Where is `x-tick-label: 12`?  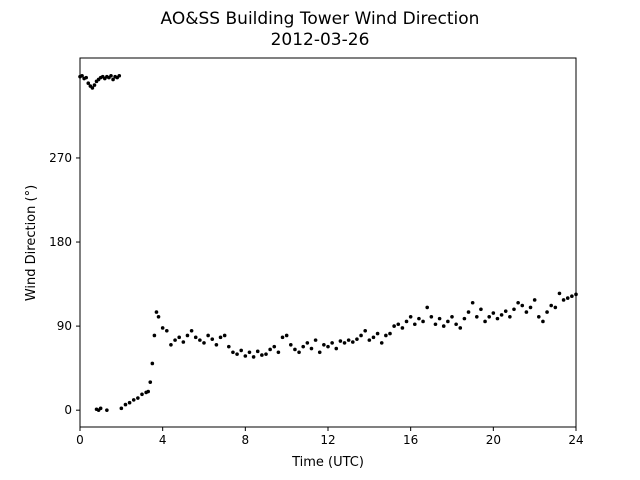
x-tick-label: 12 is located at coordinates (327, 440).